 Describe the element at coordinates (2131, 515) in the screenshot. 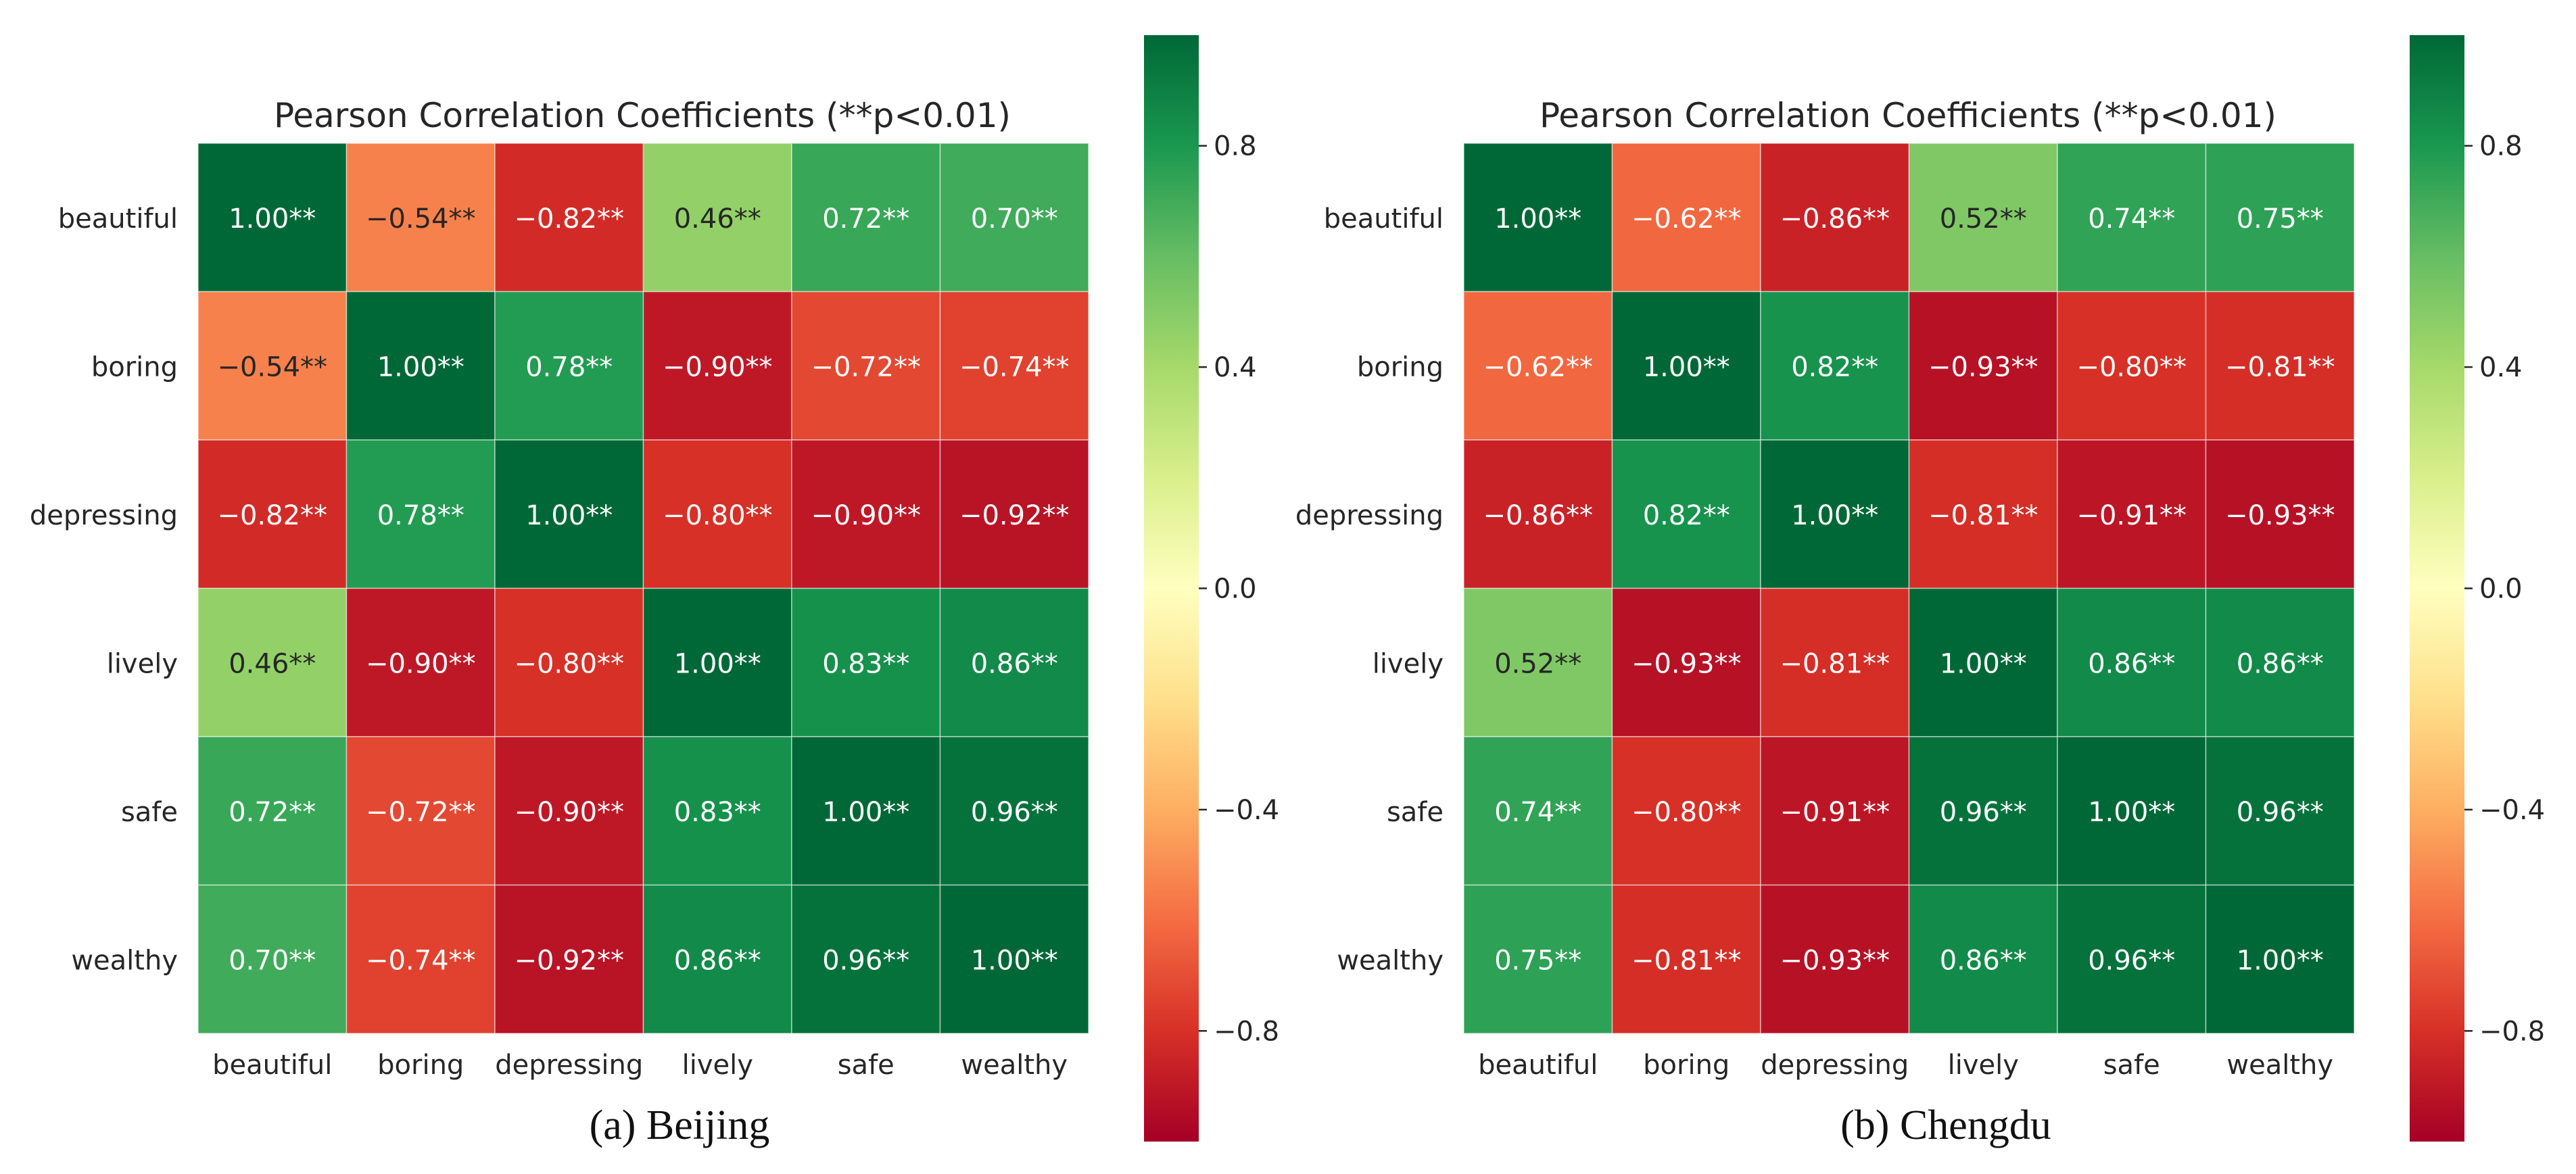

I see `cell-value-label-2-4: −0.91**` at that location.